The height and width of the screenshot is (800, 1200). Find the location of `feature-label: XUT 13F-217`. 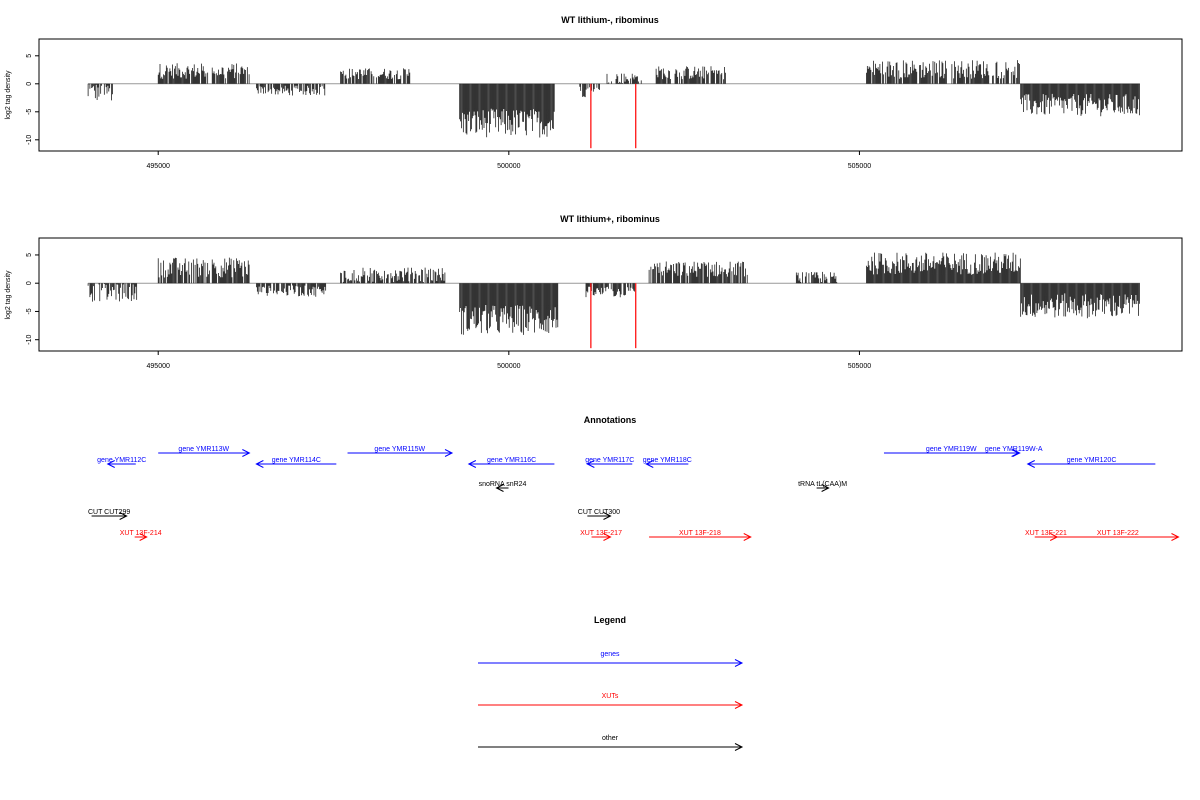

feature-label: XUT 13F-217 is located at coordinates (601, 533).